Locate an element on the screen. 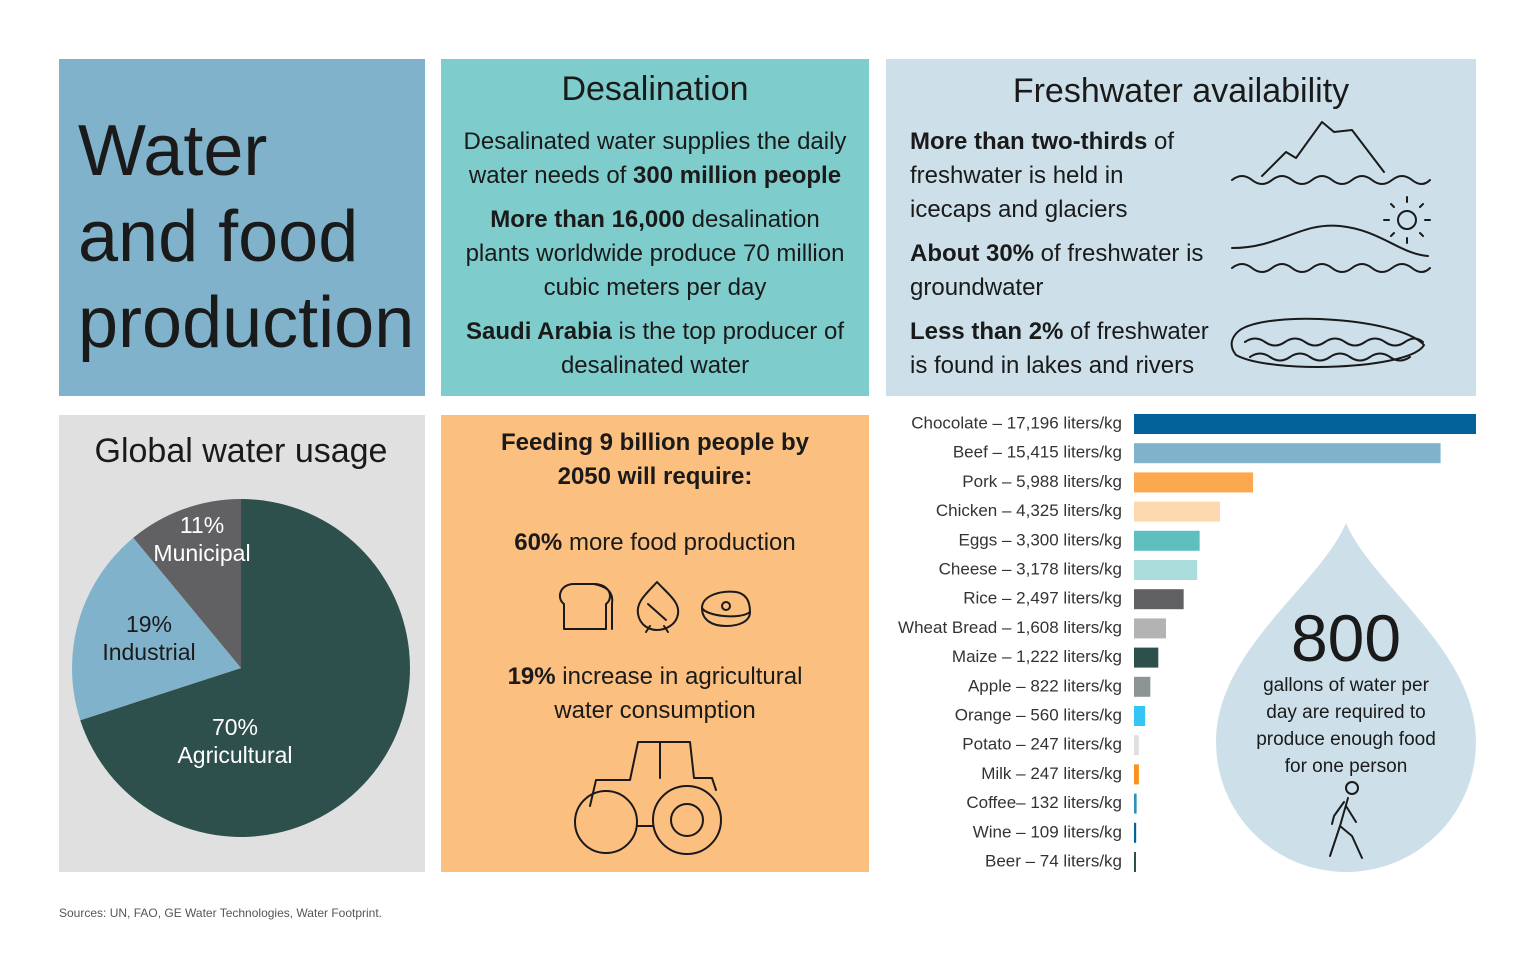  bold-text: 60% is located at coordinates (538, 542).